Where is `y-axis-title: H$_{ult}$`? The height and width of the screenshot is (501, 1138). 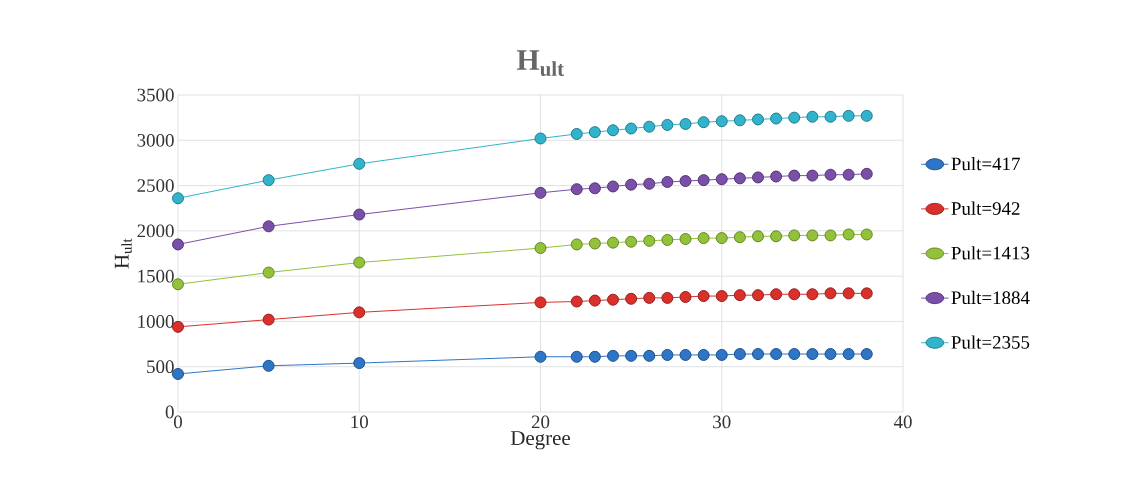
y-axis-title: H$_{ult}$ is located at coordinates (123, 253).